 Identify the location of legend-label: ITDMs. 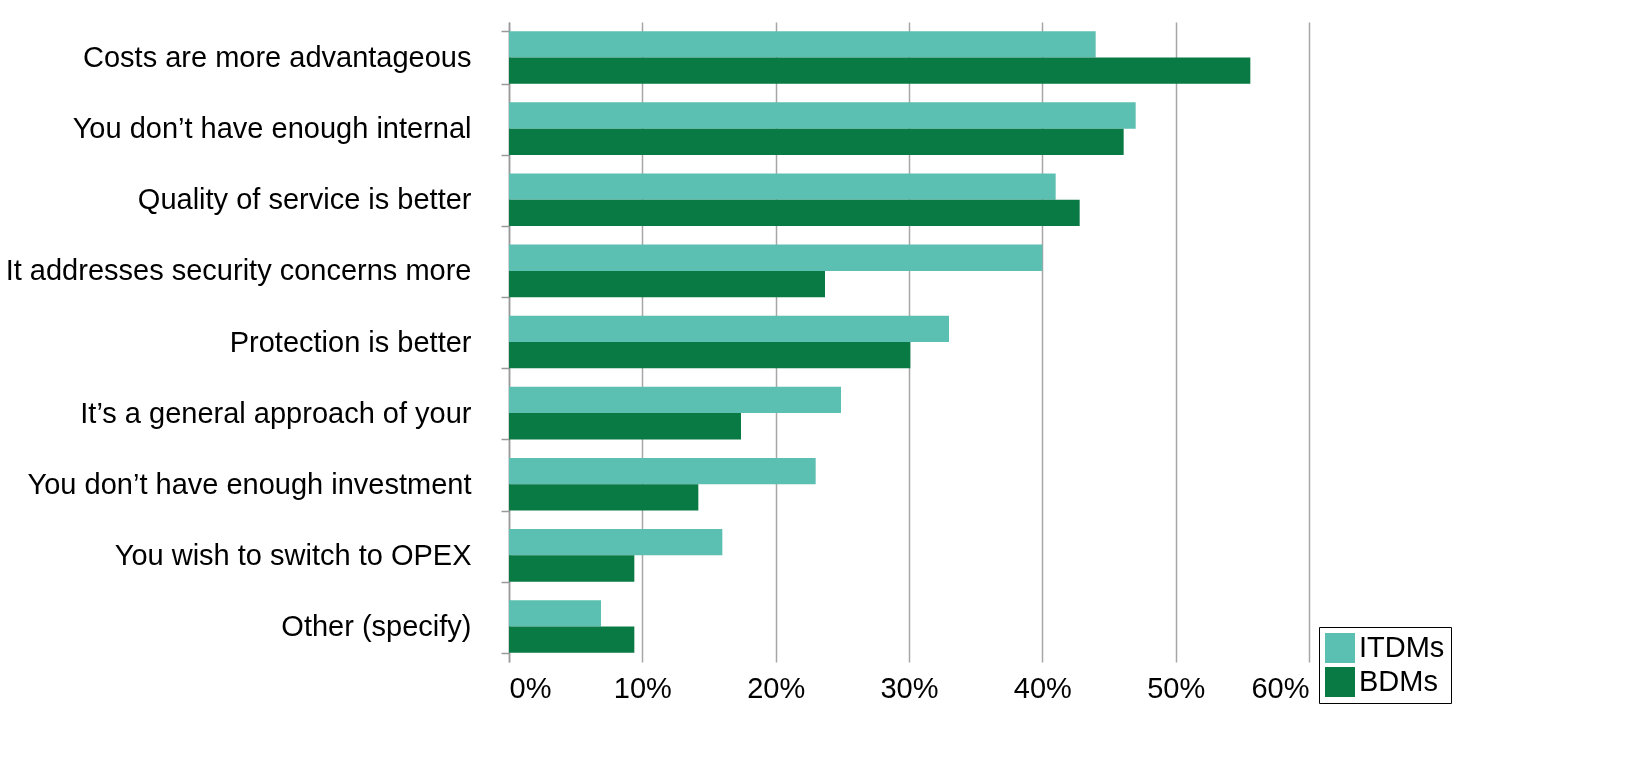
(1402, 647).